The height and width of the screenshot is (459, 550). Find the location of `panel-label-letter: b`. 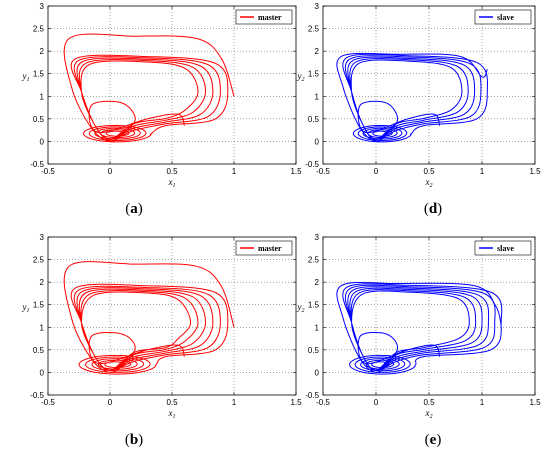

panel-label-letter: b is located at coordinates (134, 440).